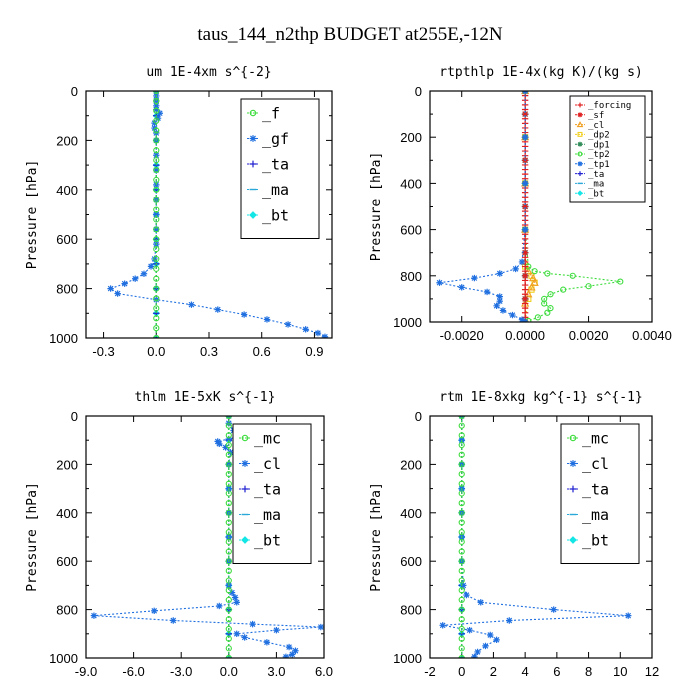  What do you see at coordinates (652, 335) in the screenshot?
I see `x-tick-label: 0.0040` at bounding box center [652, 335].